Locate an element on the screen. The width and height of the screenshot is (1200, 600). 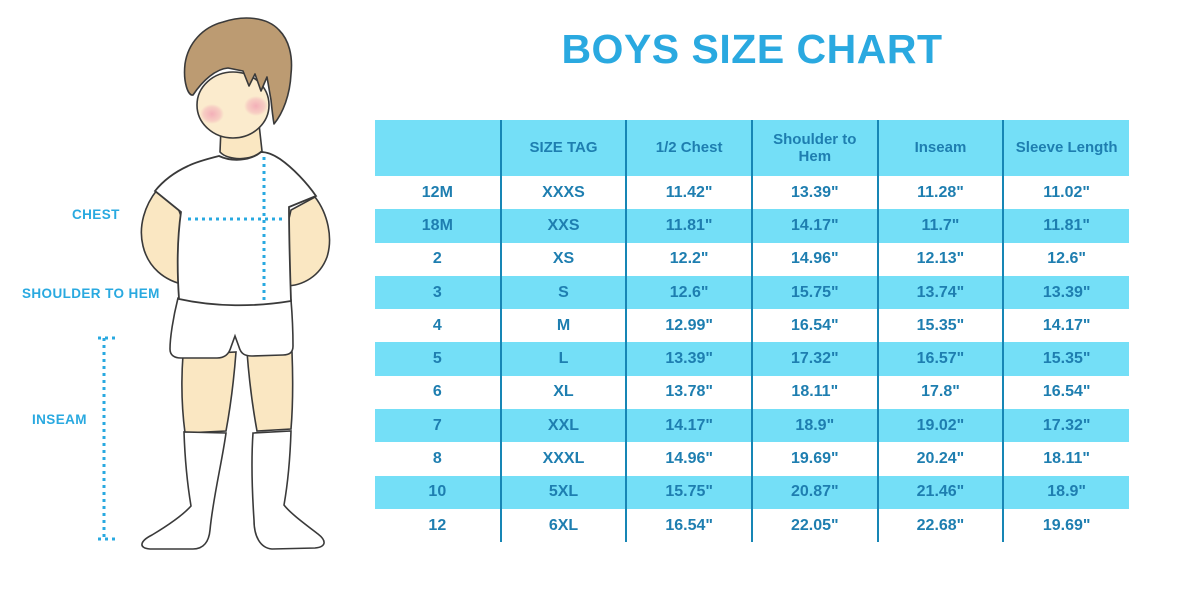
left-cheek-blush is located at coordinates (212, 114).